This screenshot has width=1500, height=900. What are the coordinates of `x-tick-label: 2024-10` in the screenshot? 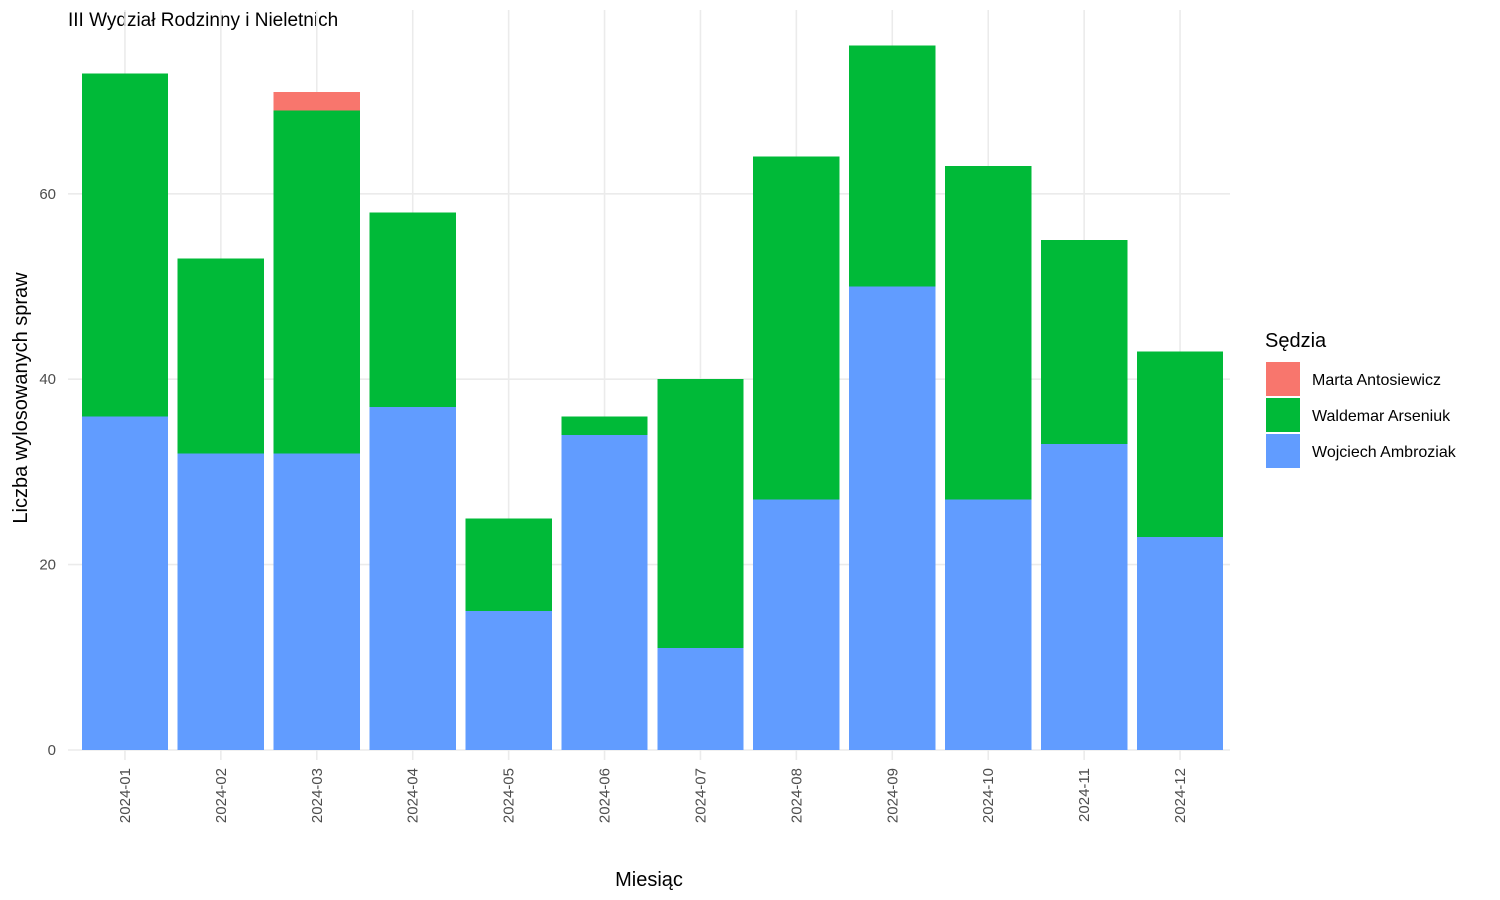 It's located at (988, 795).